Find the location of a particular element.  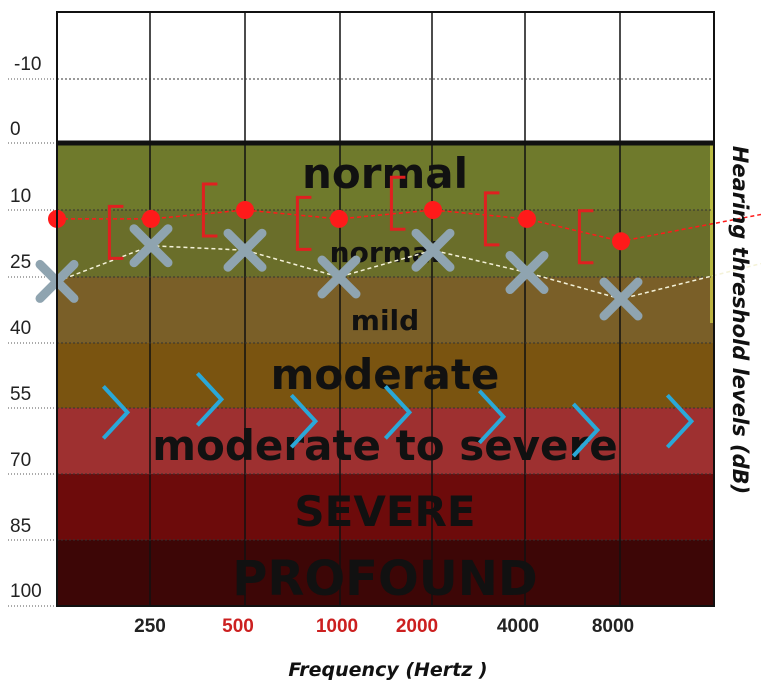

y-tick-label: 25 is located at coordinates (20, 262).